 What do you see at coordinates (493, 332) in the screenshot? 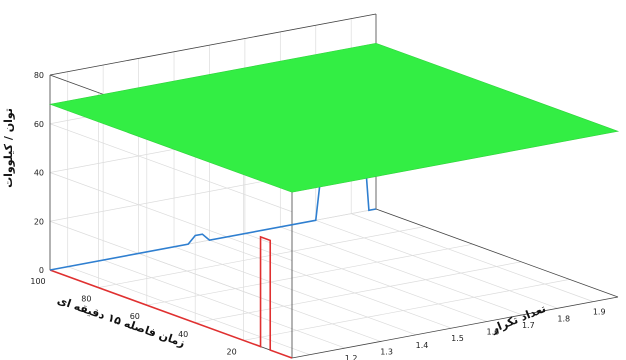
I see `x-tick-label: 1.6` at bounding box center [493, 332].